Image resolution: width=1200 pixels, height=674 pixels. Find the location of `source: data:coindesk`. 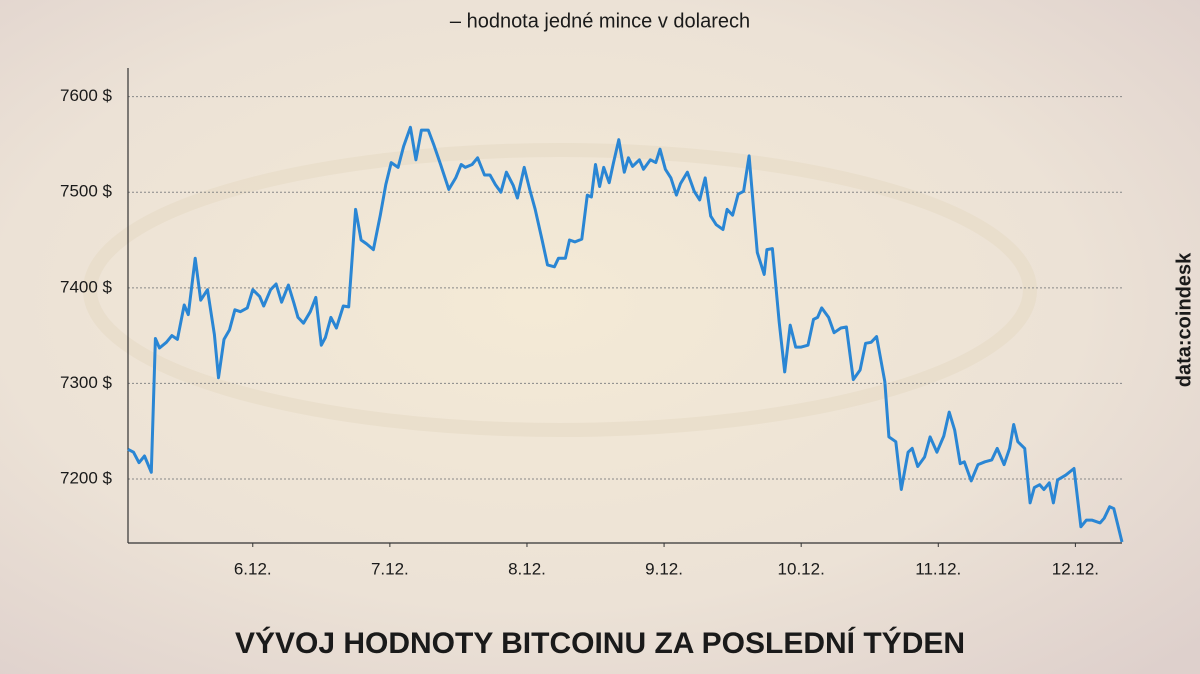

source: data:coindesk is located at coordinates (1184, 319).